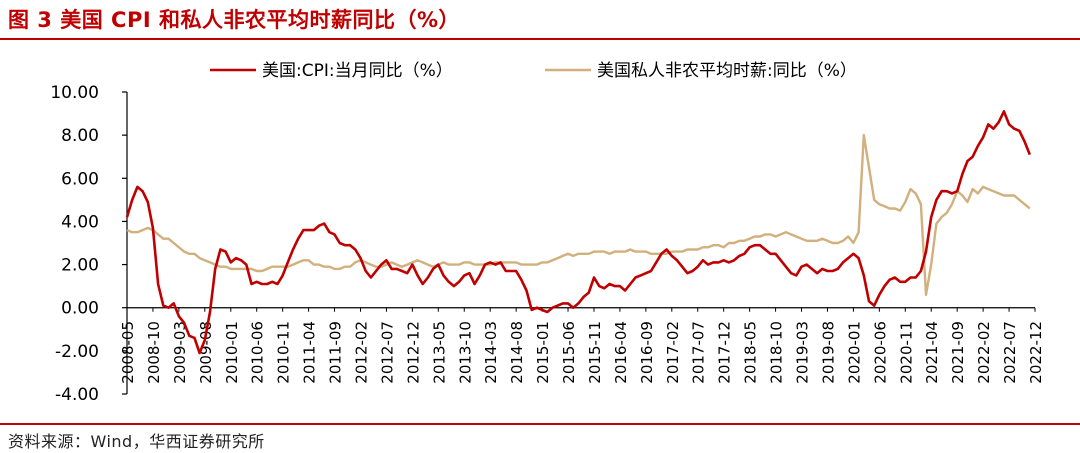 The image size is (1080, 453). I want to click on x-tick-label: 2009-08, so click(206, 352).